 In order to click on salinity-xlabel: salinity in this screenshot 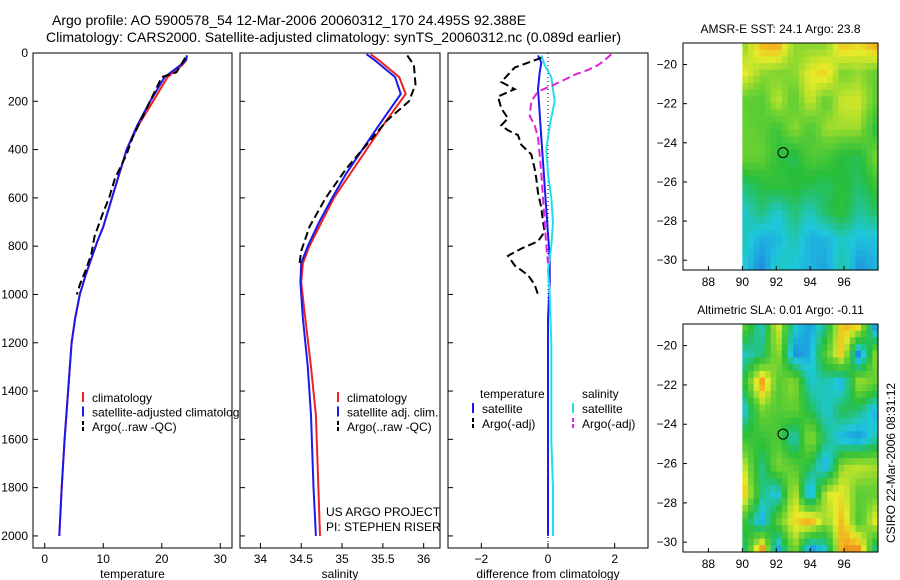, I will do `click(340, 573)`.